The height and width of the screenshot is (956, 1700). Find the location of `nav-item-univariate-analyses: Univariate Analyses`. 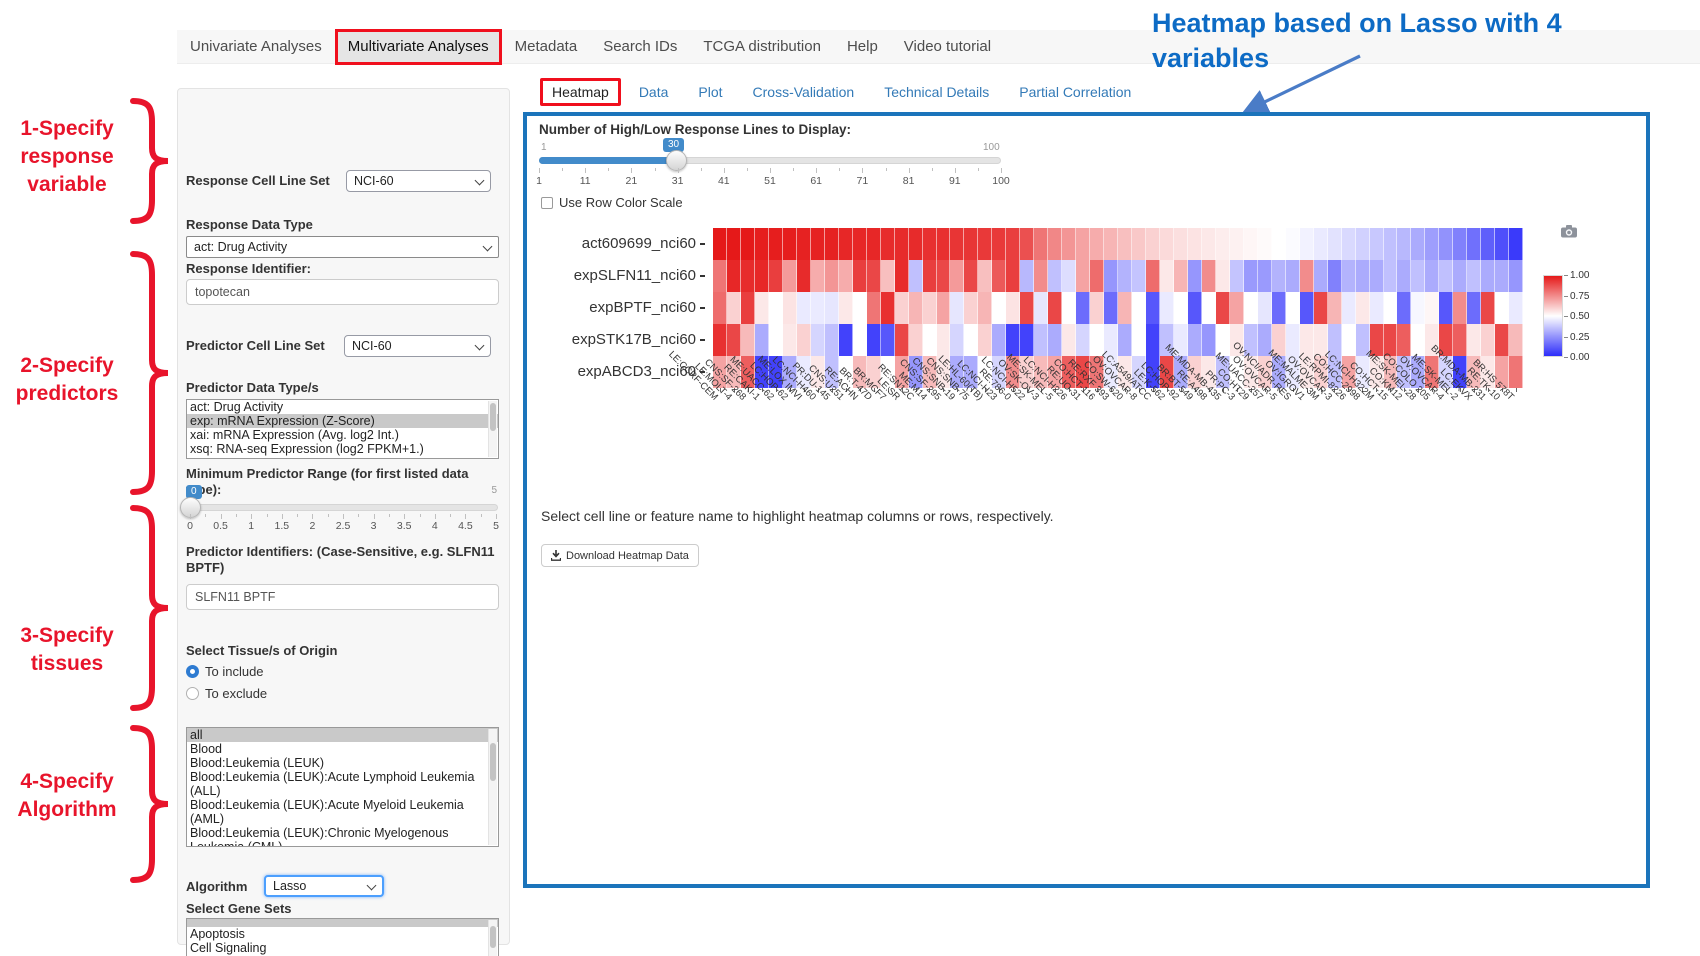

nav-item-univariate-analyses: Univariate Analyses is located at coordinates (256, 46).